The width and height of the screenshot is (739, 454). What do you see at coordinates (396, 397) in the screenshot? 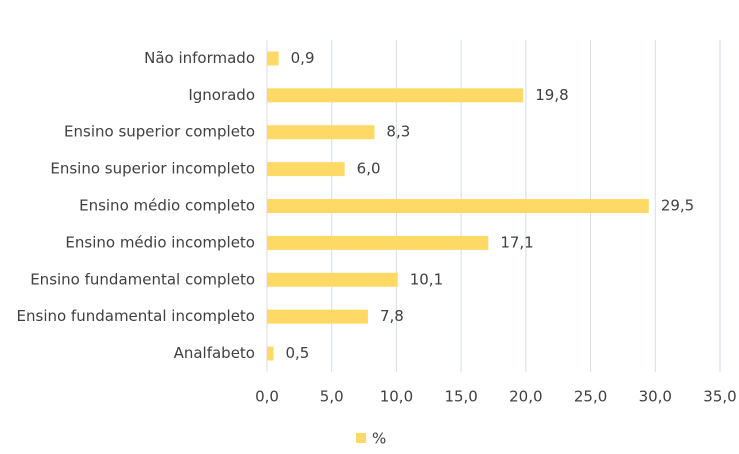
I see `x-tick-label: 10,0` at bounding box center [396, 397].